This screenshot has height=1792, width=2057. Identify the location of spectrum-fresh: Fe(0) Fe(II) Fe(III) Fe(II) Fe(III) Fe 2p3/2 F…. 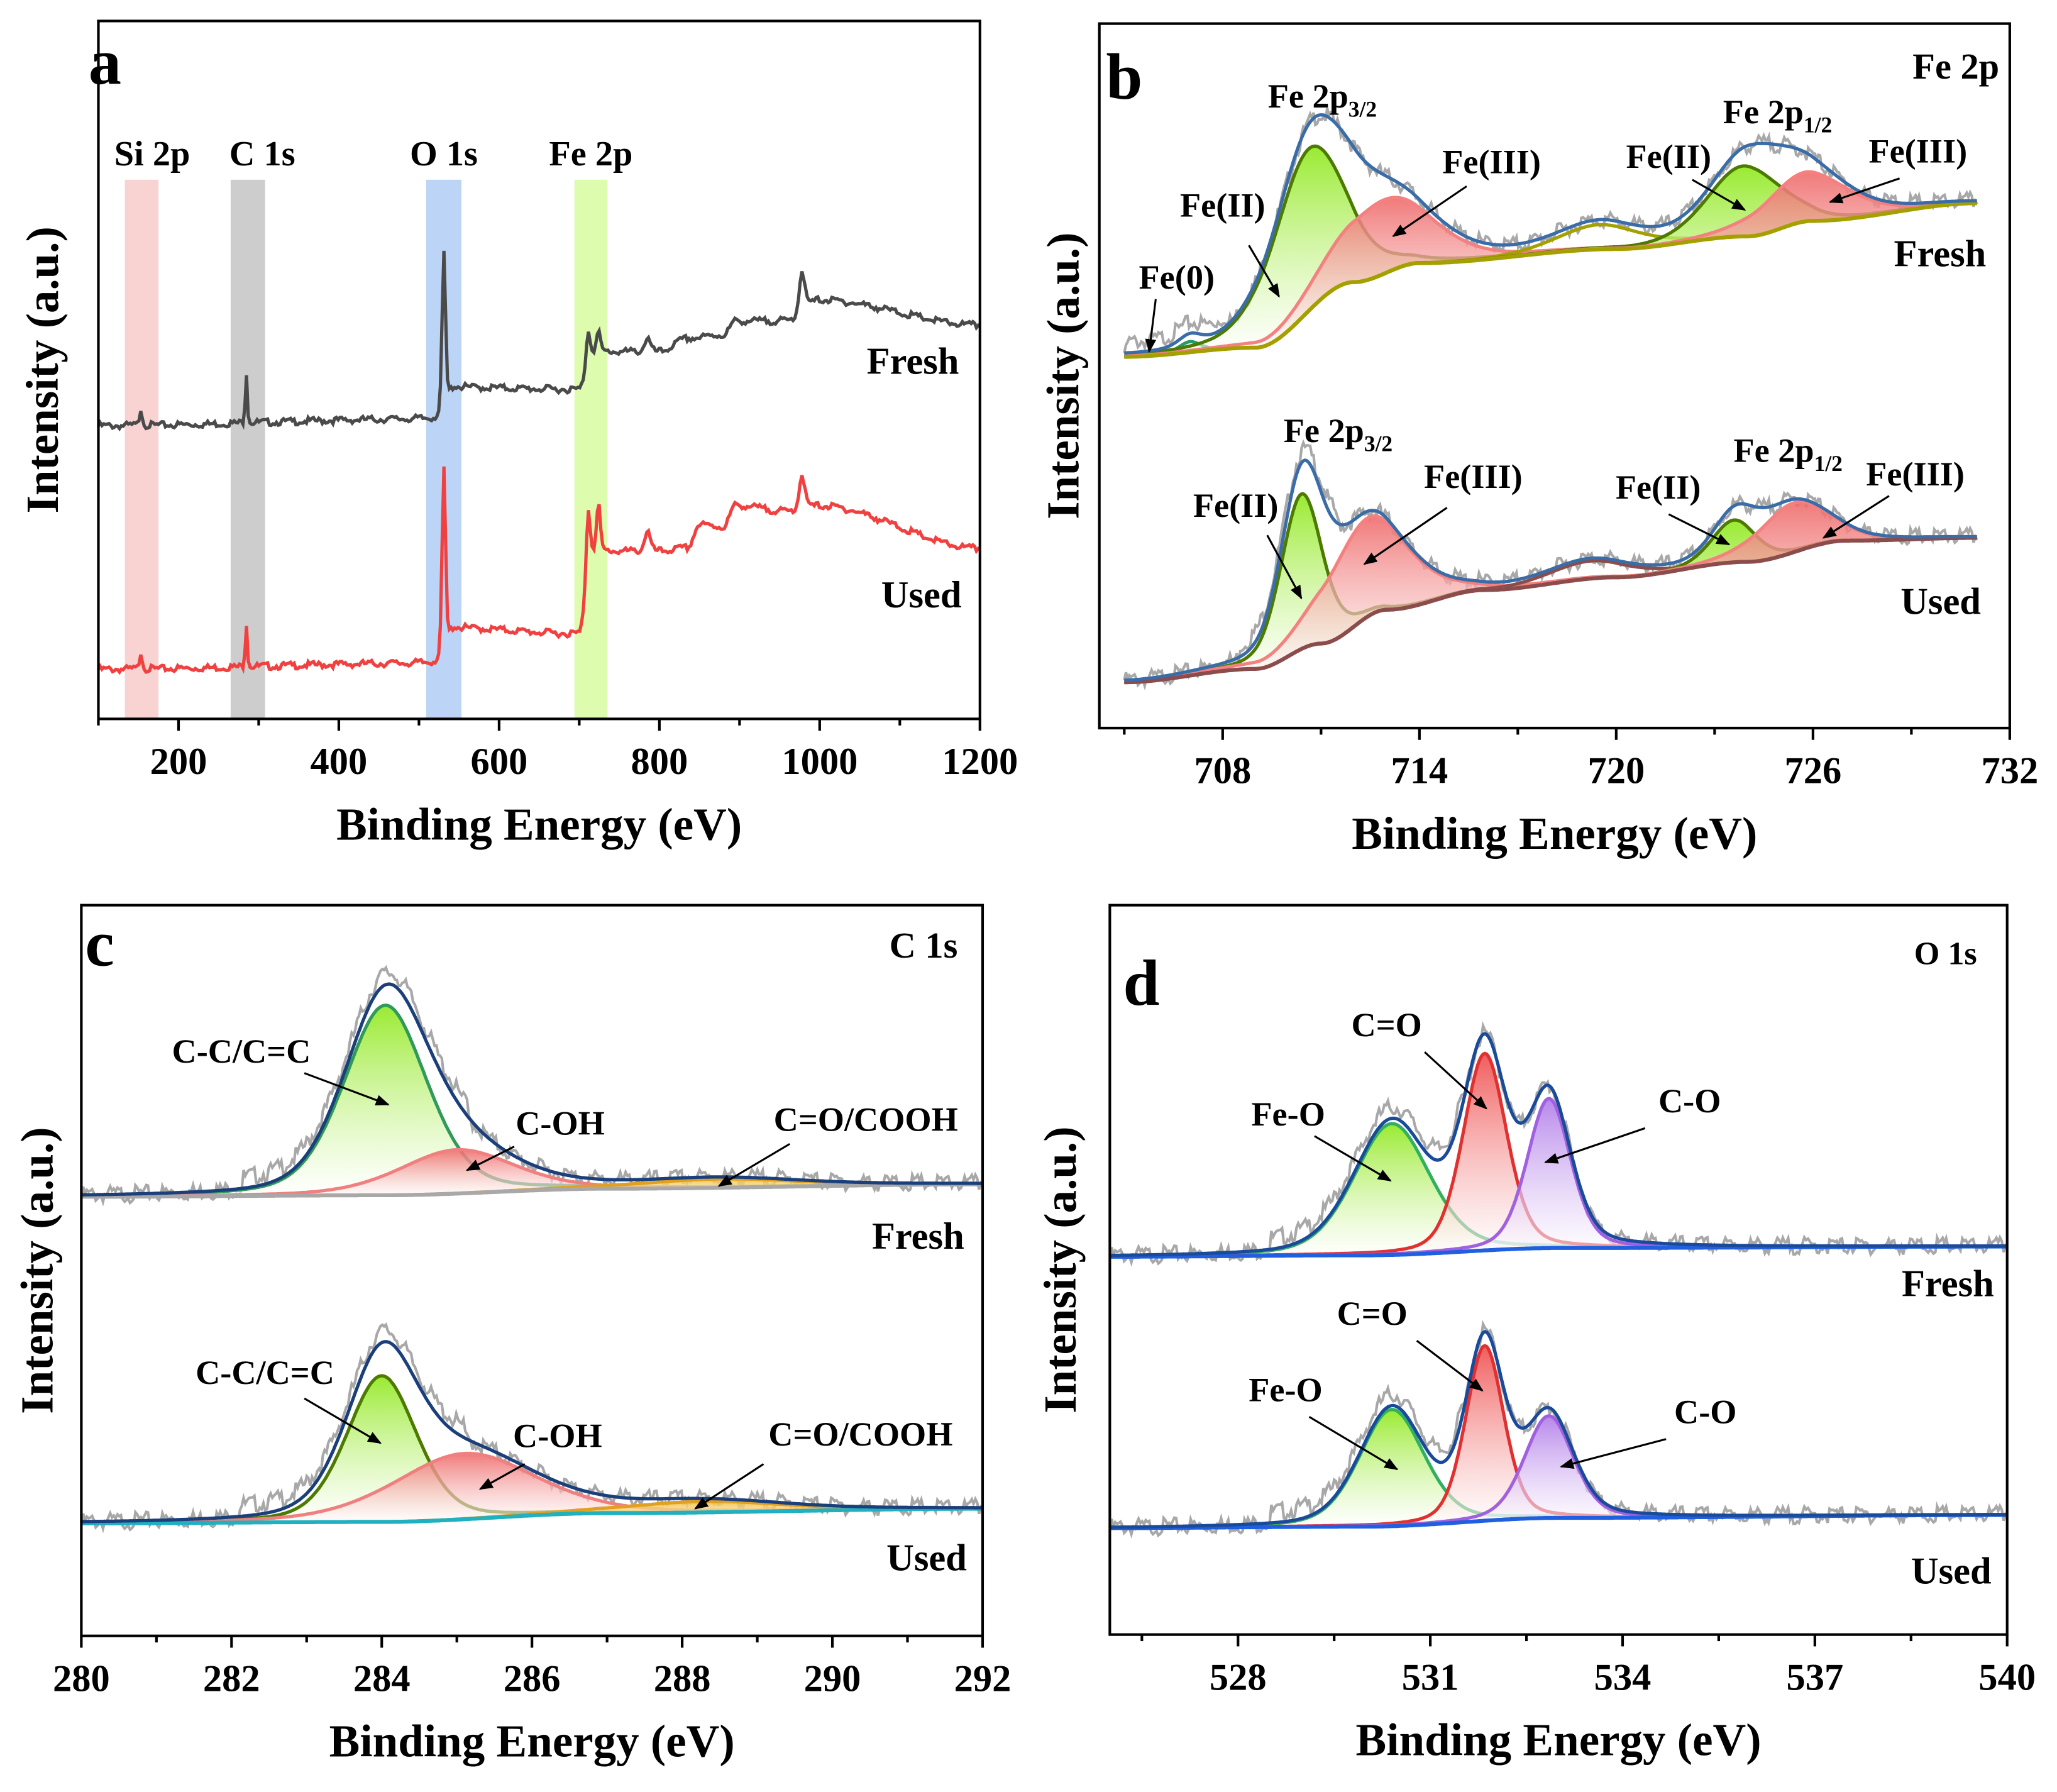
(1555, 218).